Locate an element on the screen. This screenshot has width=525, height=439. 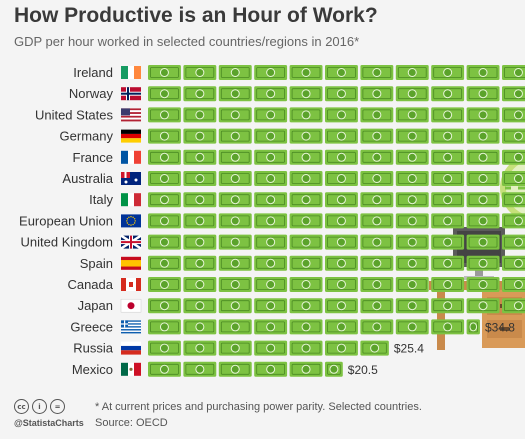
russia-flag is located at coordinates (131, 348).